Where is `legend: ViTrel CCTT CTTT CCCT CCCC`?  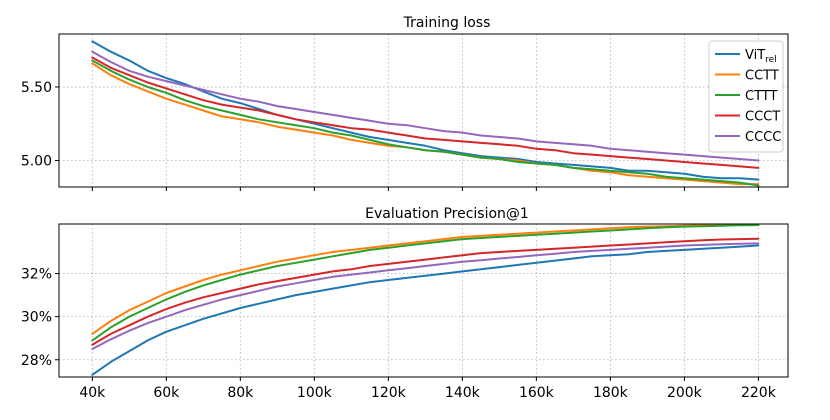 legend: ViTrel CCTT CTTT CCCT CCCC is located at coordinates (746, 96).